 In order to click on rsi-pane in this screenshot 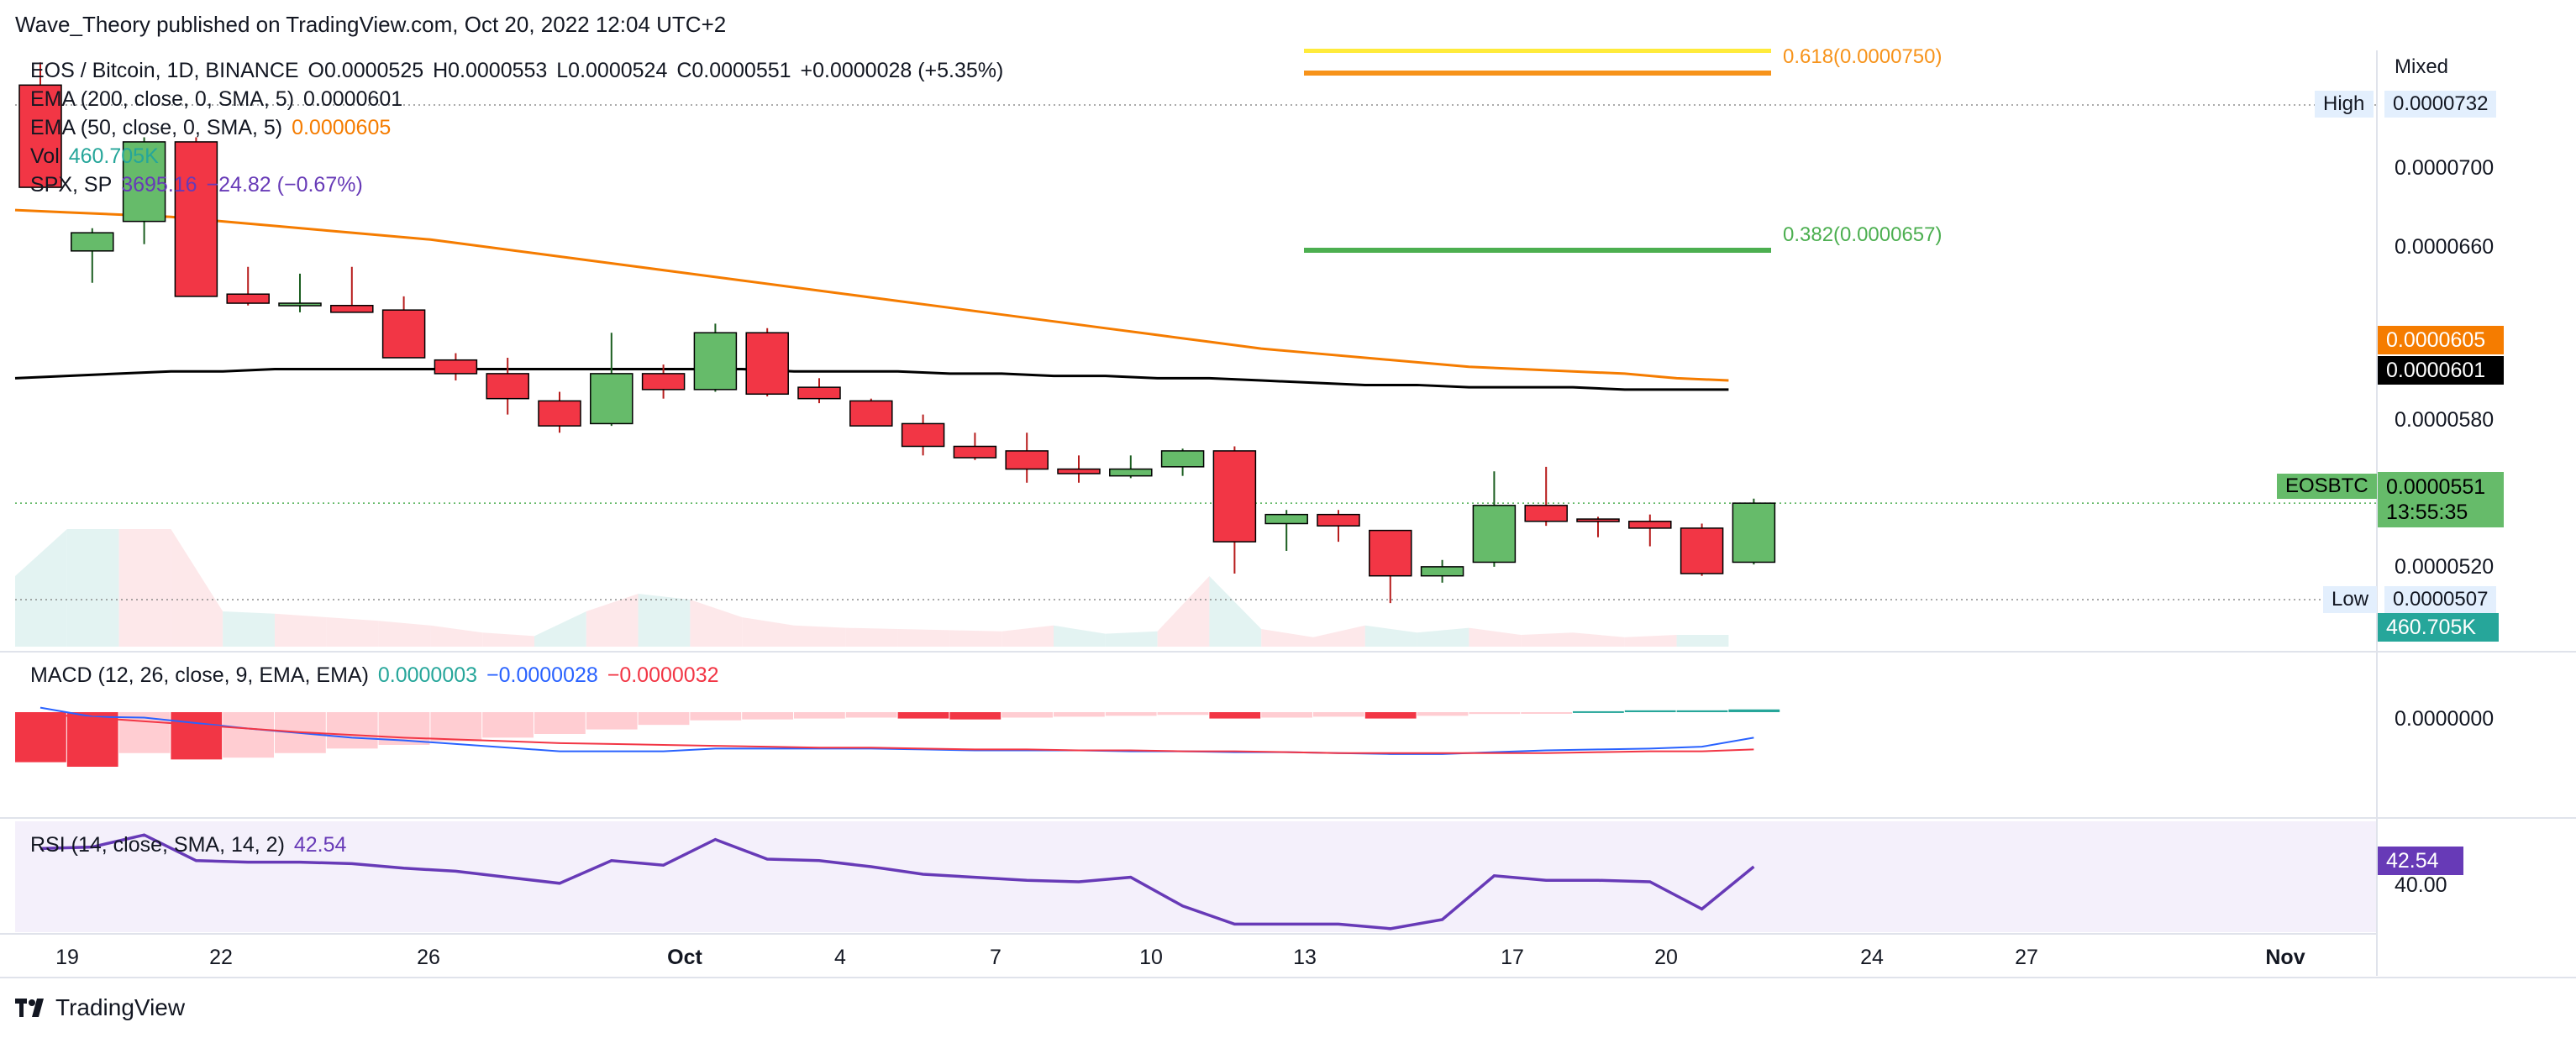, I will do `click(897, 882)`.